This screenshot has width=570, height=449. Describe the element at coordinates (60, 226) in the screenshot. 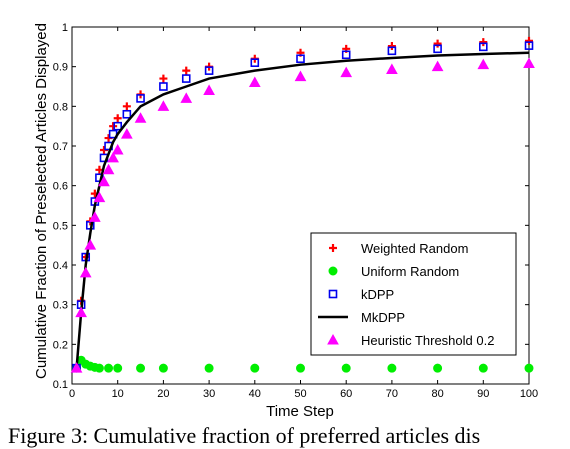

I see `y-tick-label: 0.5` at that location.